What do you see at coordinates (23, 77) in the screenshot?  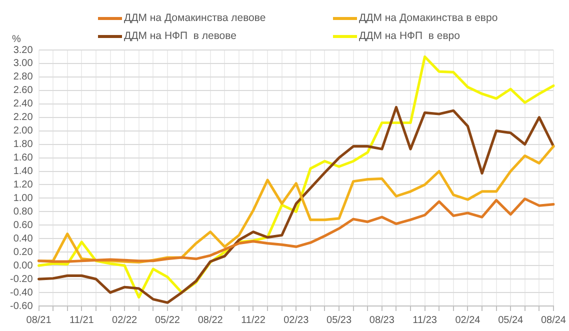 I see `y-tick-label: 2.80` at bounding box center [23, 77].